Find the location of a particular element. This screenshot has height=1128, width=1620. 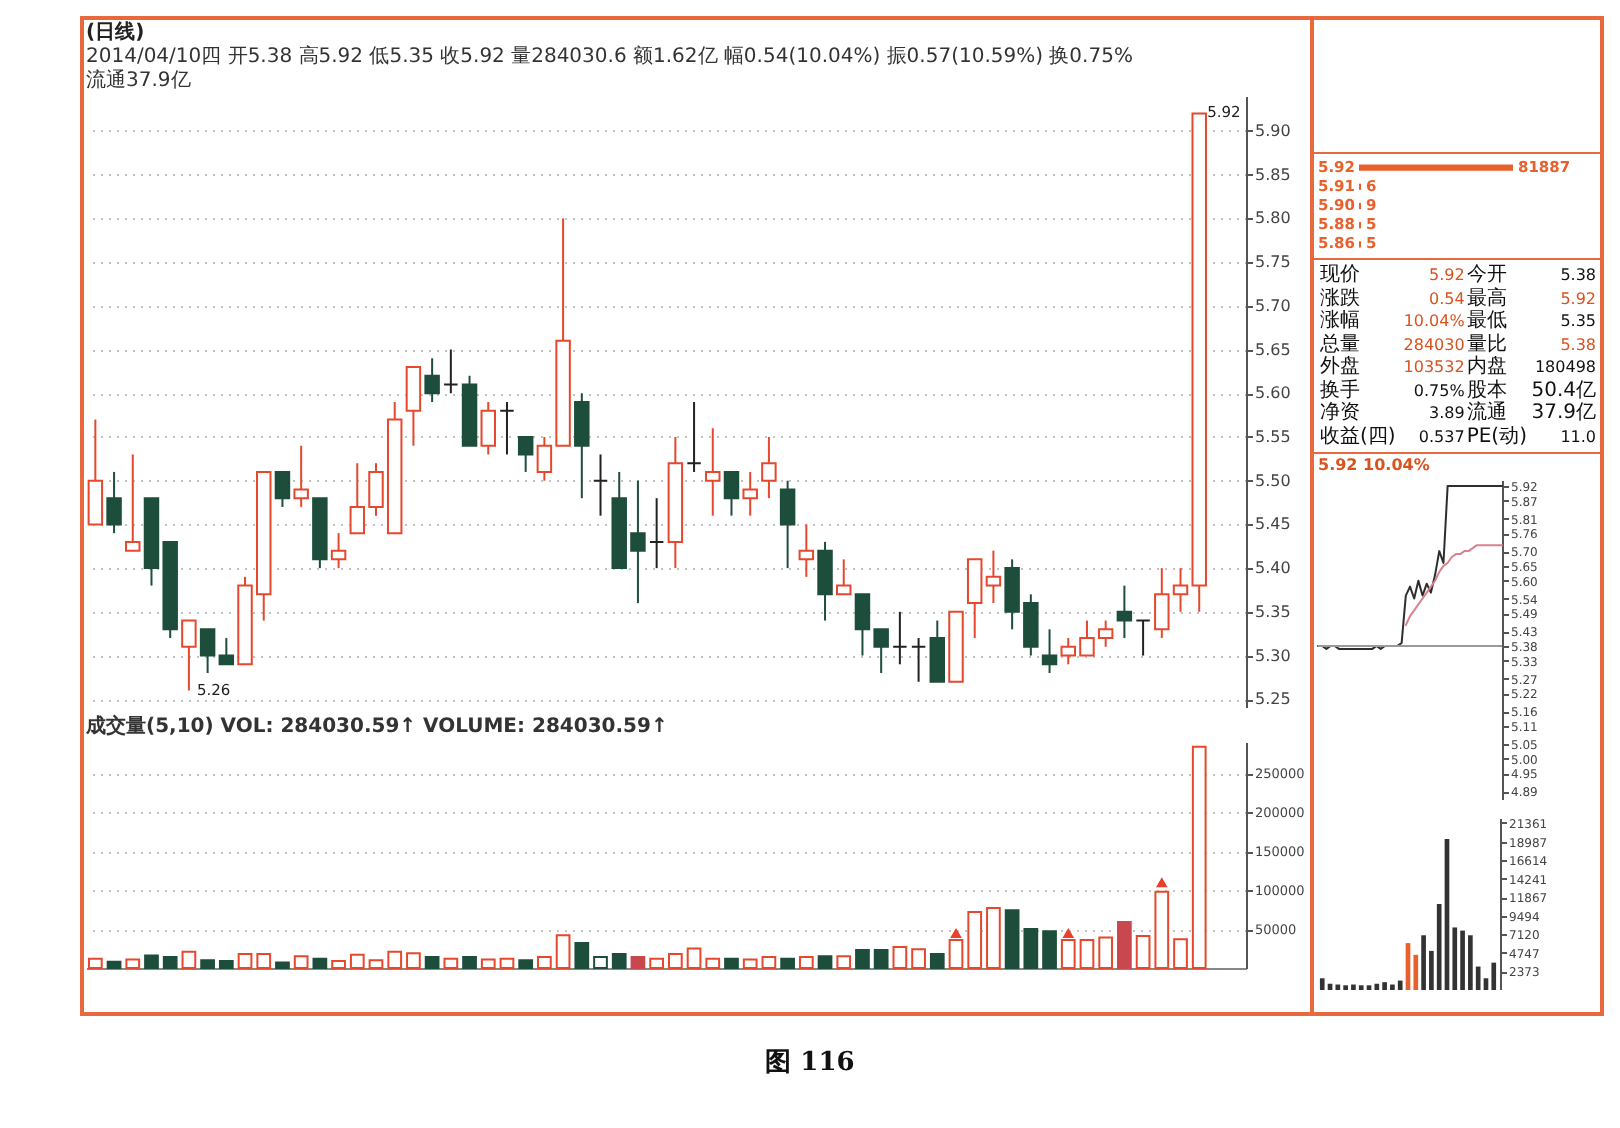

text: 50.4亿 is located at coordinates (1562, 390).